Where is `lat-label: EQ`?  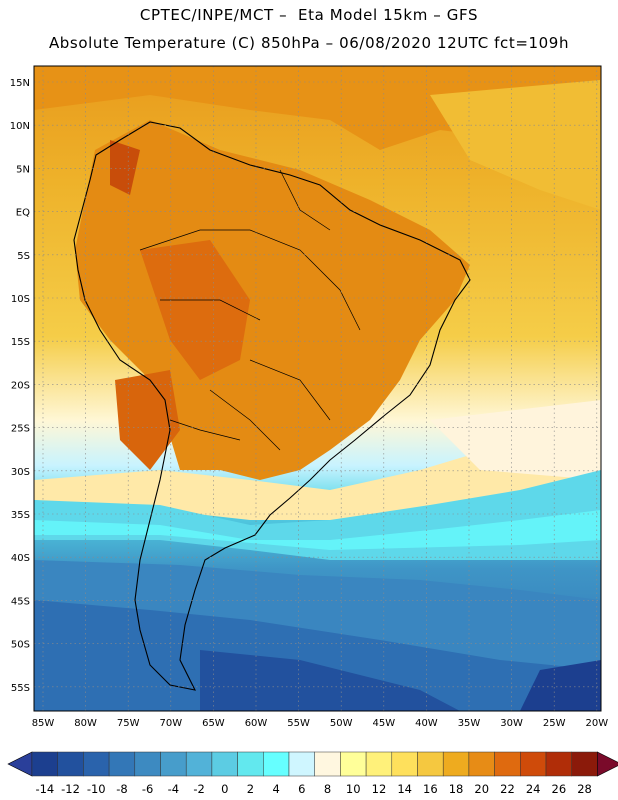 lat-label: EQ is located at coordinates (23, 213).